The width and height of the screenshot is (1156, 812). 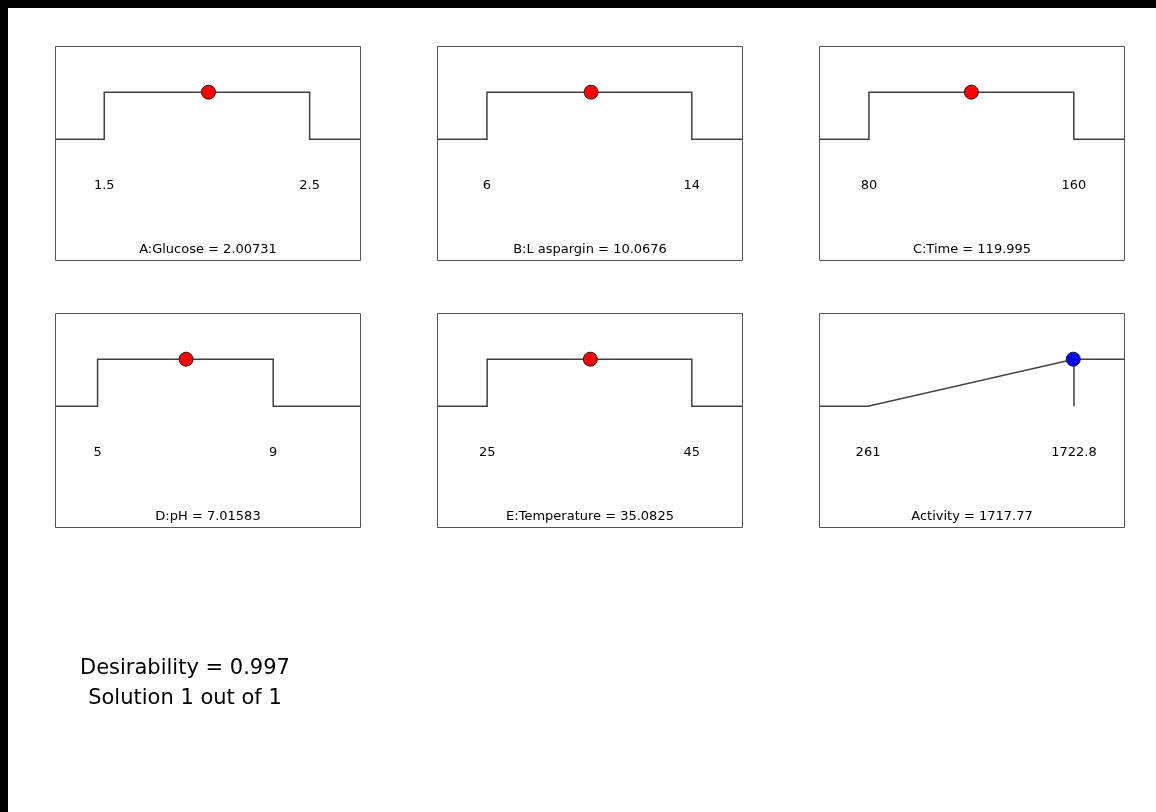 What do you see at coordinates (208, 248) in the screenshot?
I see `x-axis-title: A:Glucose = 2.00731` at bounding box center [208, 248].